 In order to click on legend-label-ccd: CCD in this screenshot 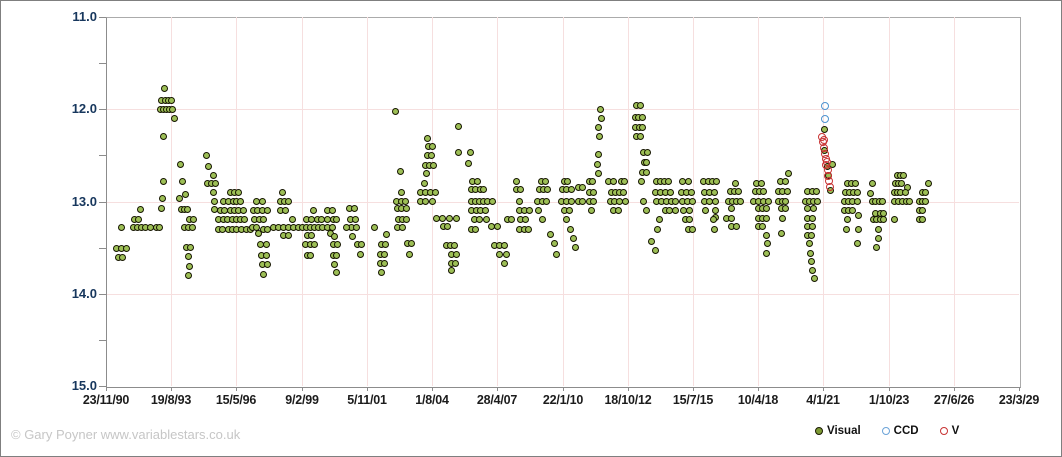, I will do `click(906, 431)`.